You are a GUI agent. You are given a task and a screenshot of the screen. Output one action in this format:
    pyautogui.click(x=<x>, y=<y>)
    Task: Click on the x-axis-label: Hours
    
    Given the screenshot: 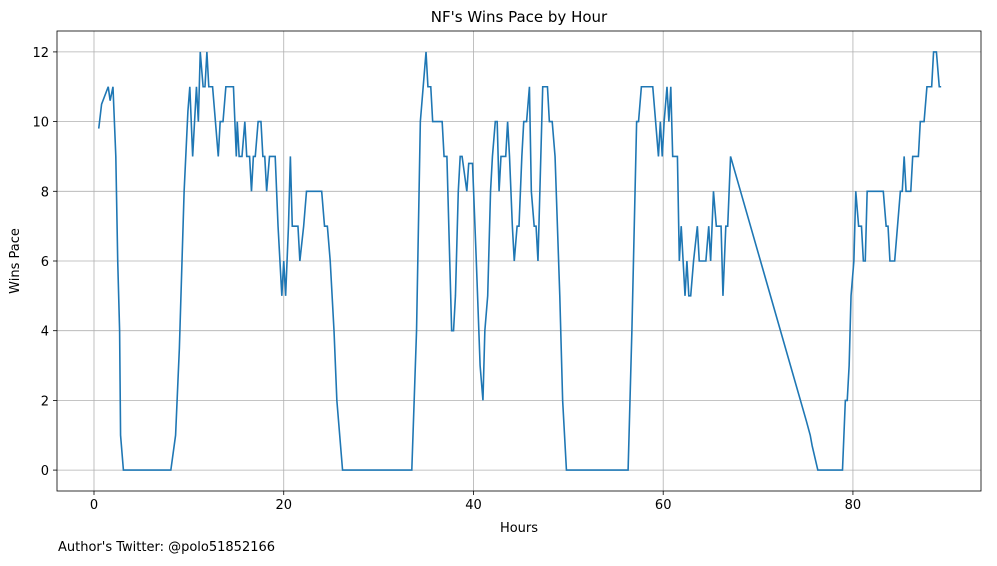 What is the action you would take?
    pyautogui.click(x=519, y=528)
    